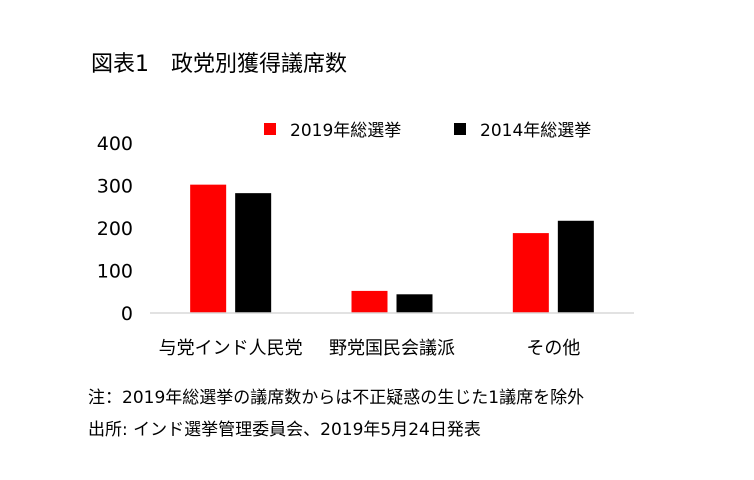  I want to click on x-tick-label: 野党国民会議派, so click(392, 348).